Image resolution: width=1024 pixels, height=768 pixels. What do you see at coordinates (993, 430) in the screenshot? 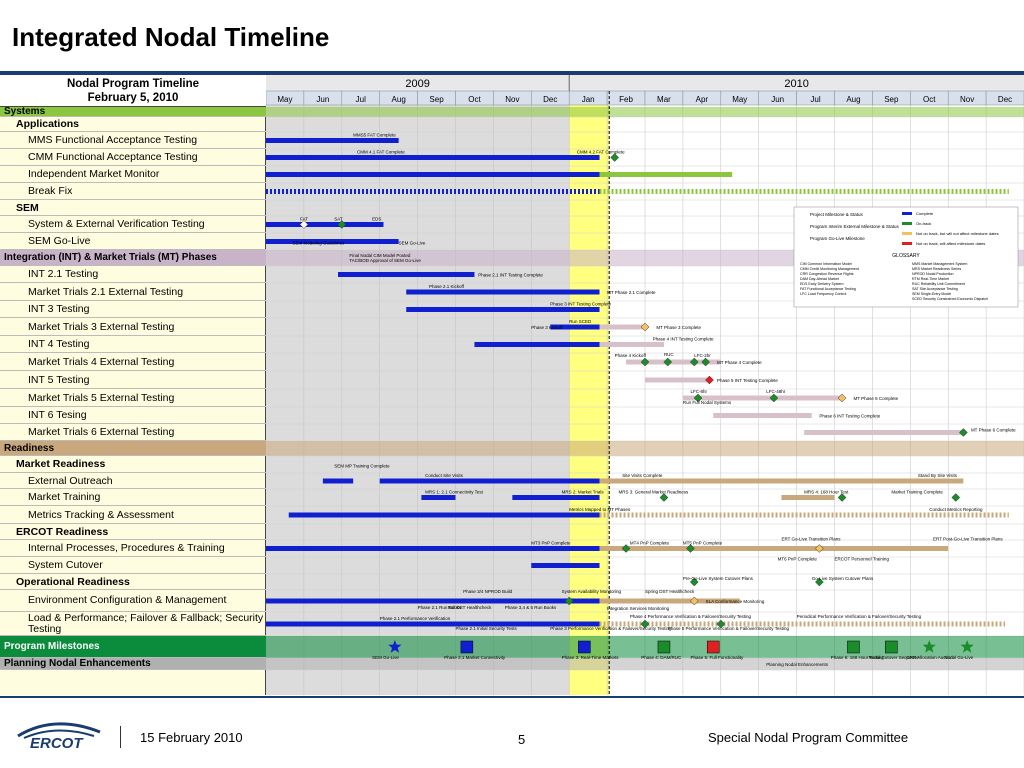
I see `annotation: MT Phase 6 Complete` at bounding box center [993, 430].